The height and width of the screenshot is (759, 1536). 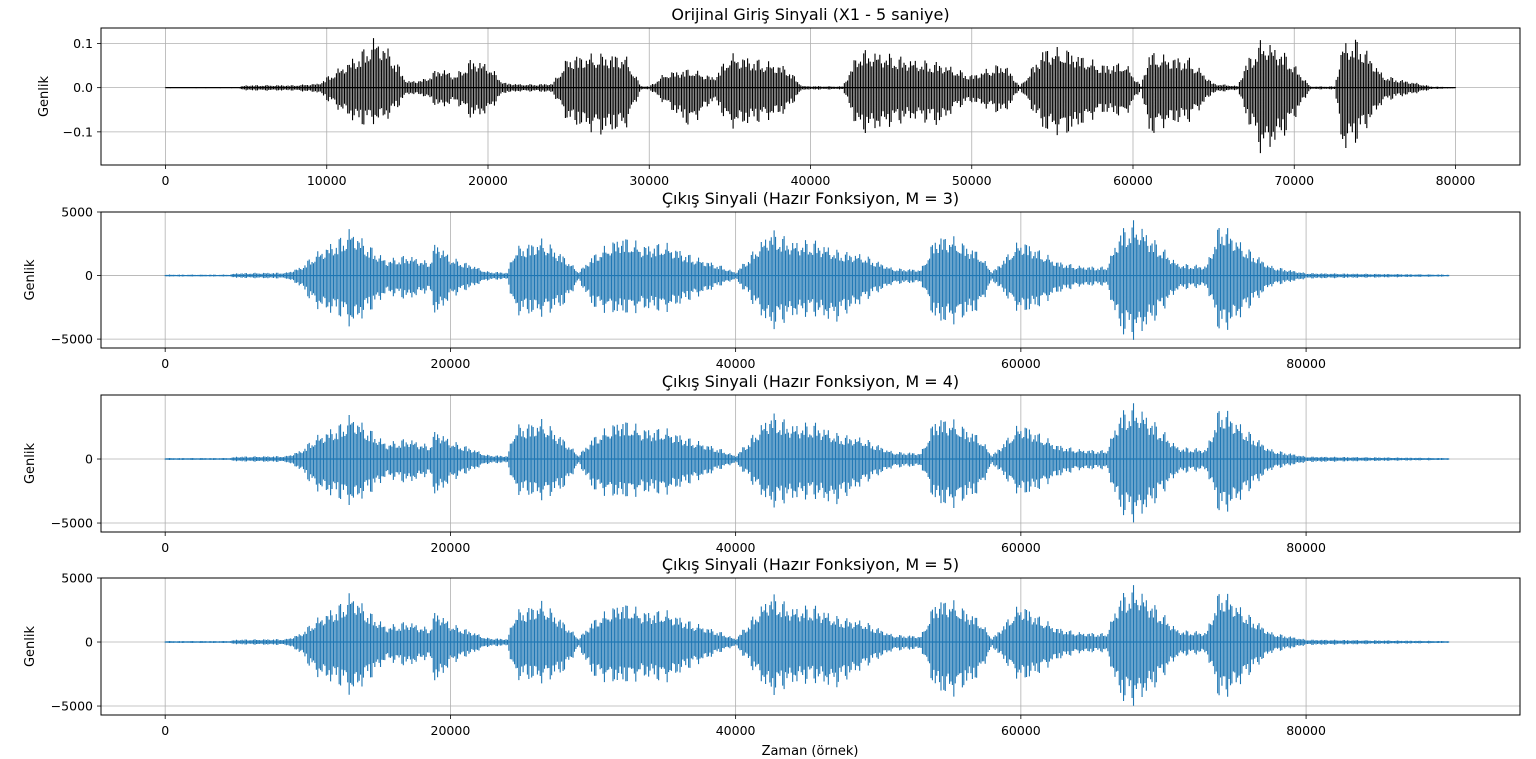 What do you see at coordinates (810, 14) in the screenshot?
I see `subplot-title: Orijinal Giriş Sinyali (X1 - 5 saniye)` at bounding box center [810, 14].